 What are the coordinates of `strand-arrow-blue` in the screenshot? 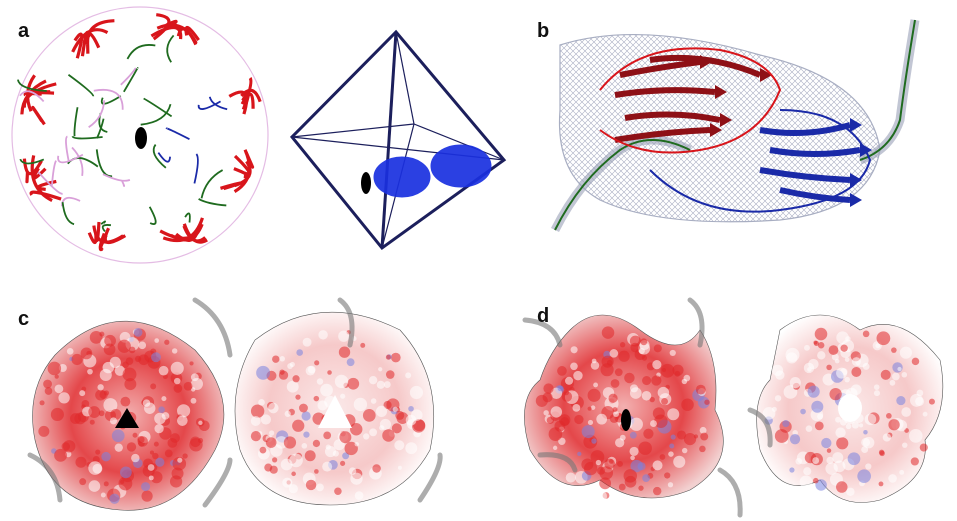 It's located at (856, 125).